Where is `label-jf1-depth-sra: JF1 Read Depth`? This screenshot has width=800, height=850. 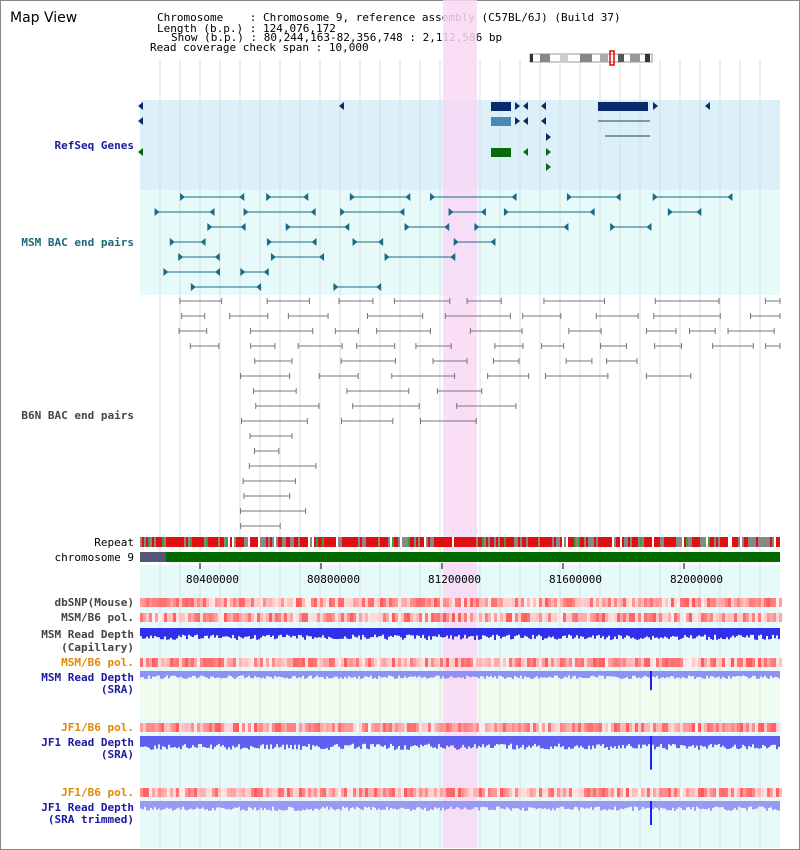 label-jf1-depth-sra: JF1 Read Depth is located at coordinates (87, 742).